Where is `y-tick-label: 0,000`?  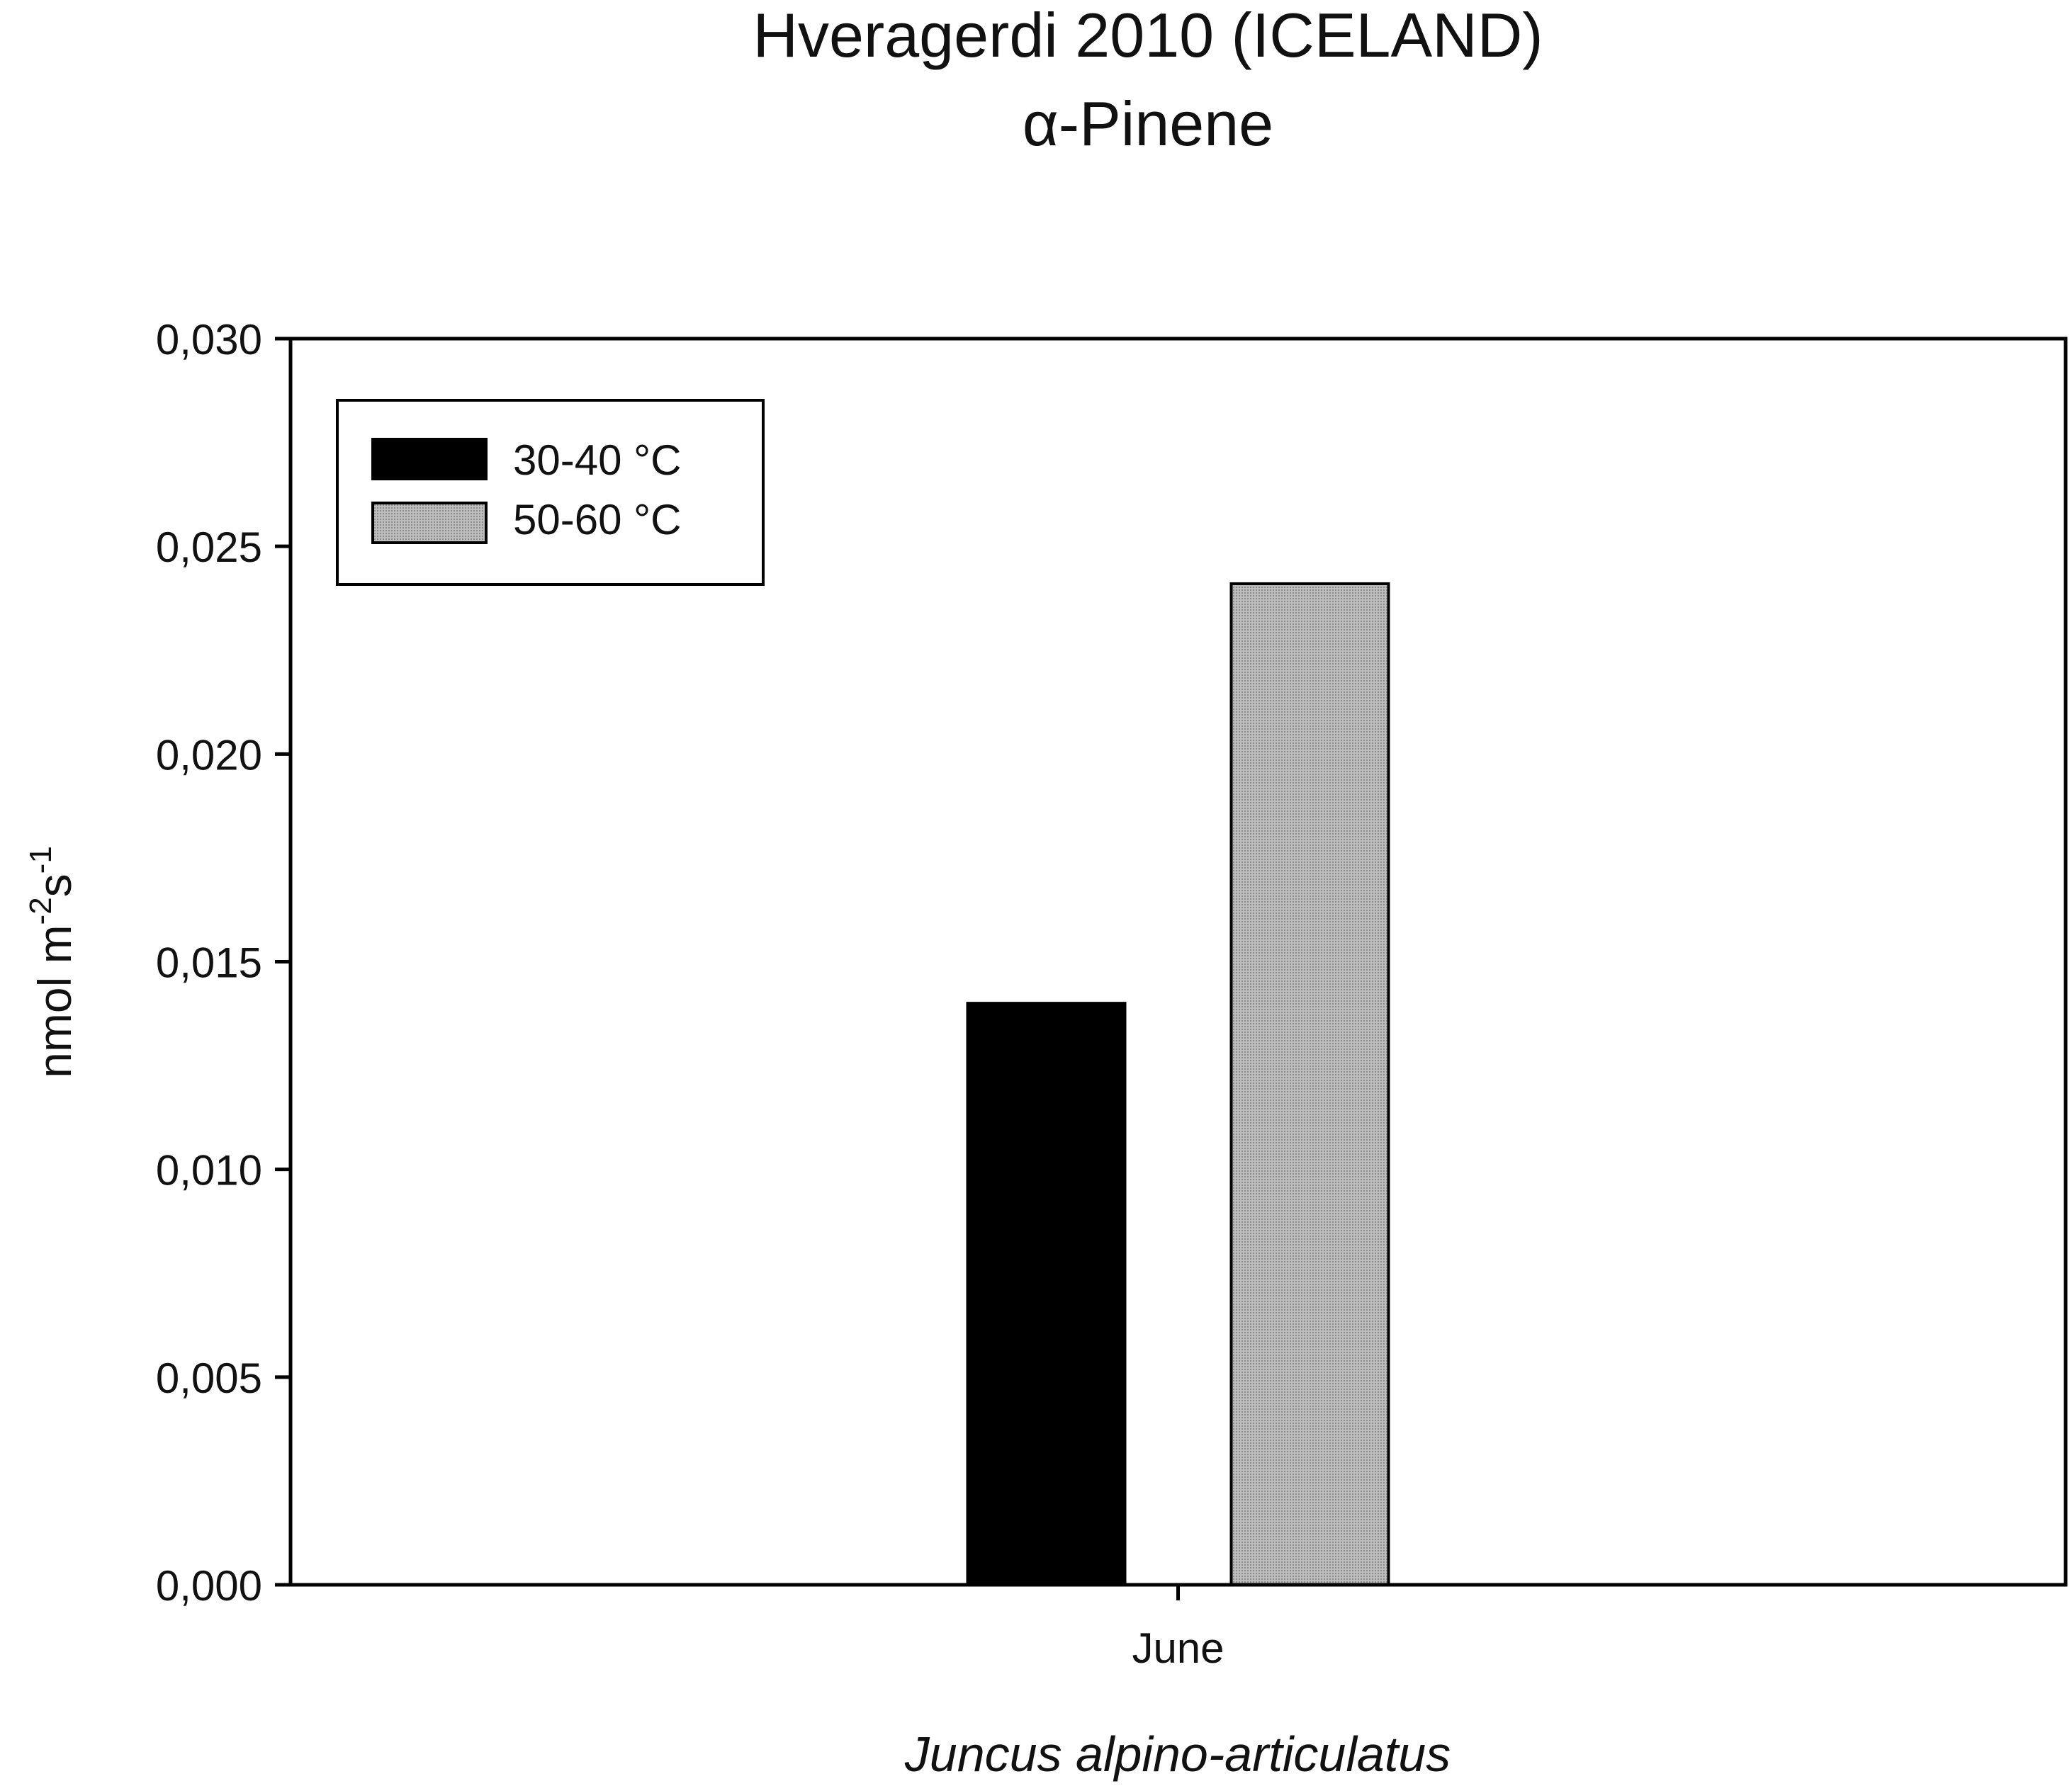
y-tick-label: 0,000 is located at coordinates (209, 1586).